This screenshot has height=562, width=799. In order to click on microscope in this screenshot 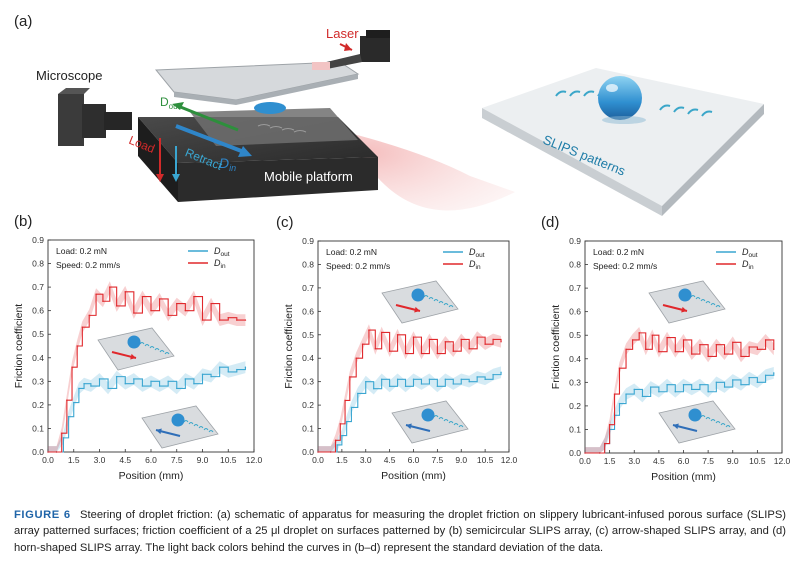, I will do `click(95, 117)`.